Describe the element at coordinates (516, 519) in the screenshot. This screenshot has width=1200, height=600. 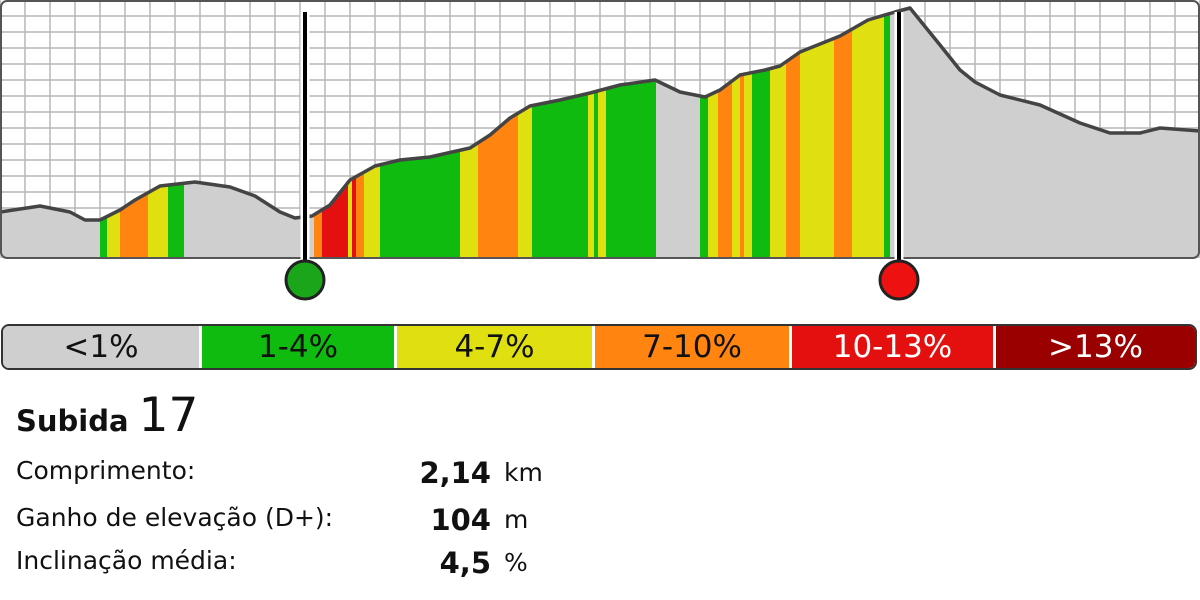
I see `stat-unit: m` at that location.